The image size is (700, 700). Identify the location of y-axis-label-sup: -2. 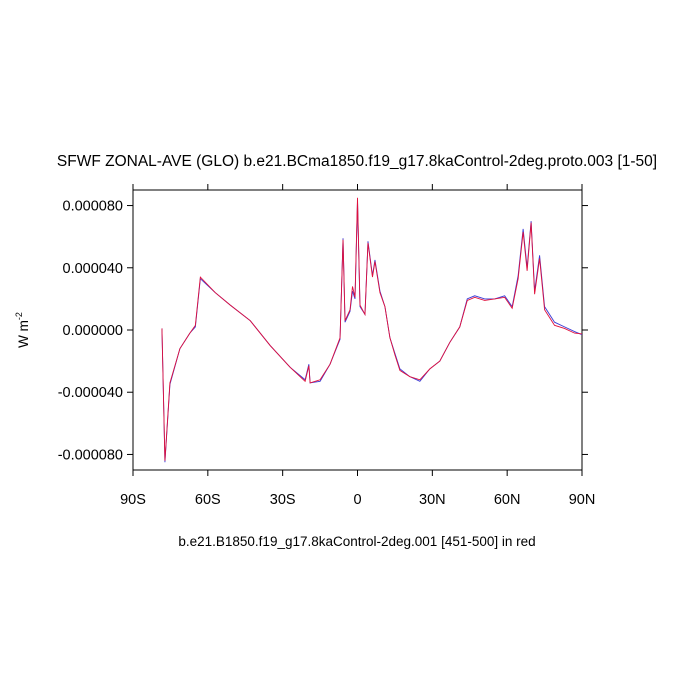
(19, 316).